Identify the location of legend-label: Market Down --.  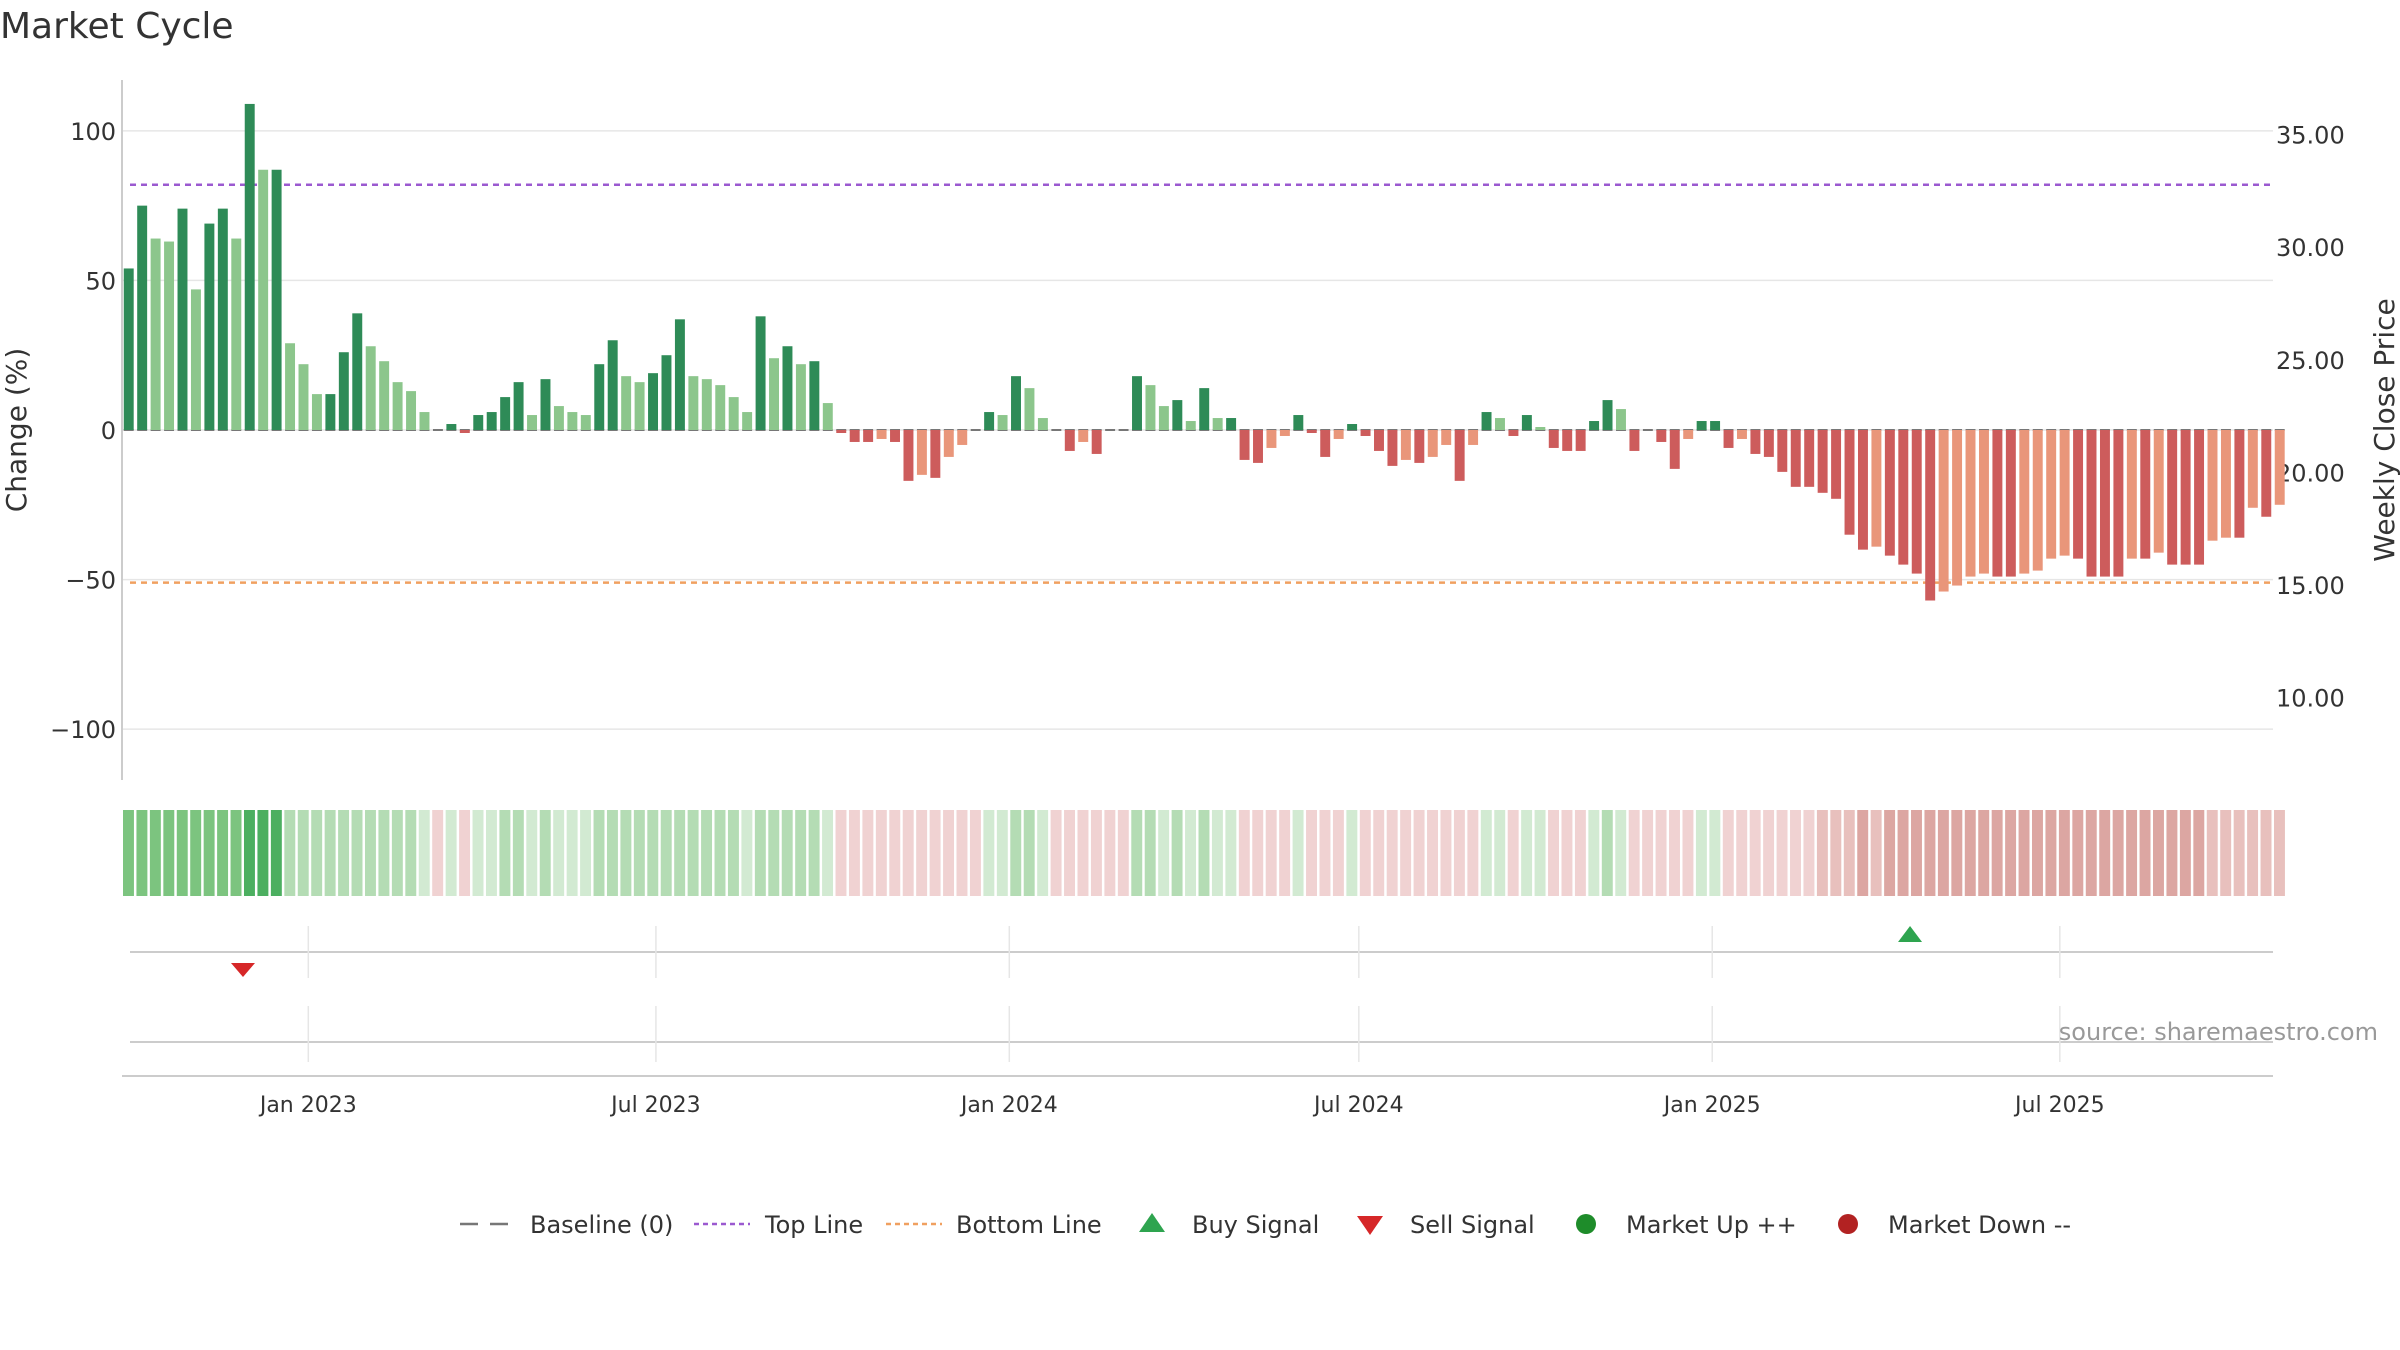
(1979, 1225).